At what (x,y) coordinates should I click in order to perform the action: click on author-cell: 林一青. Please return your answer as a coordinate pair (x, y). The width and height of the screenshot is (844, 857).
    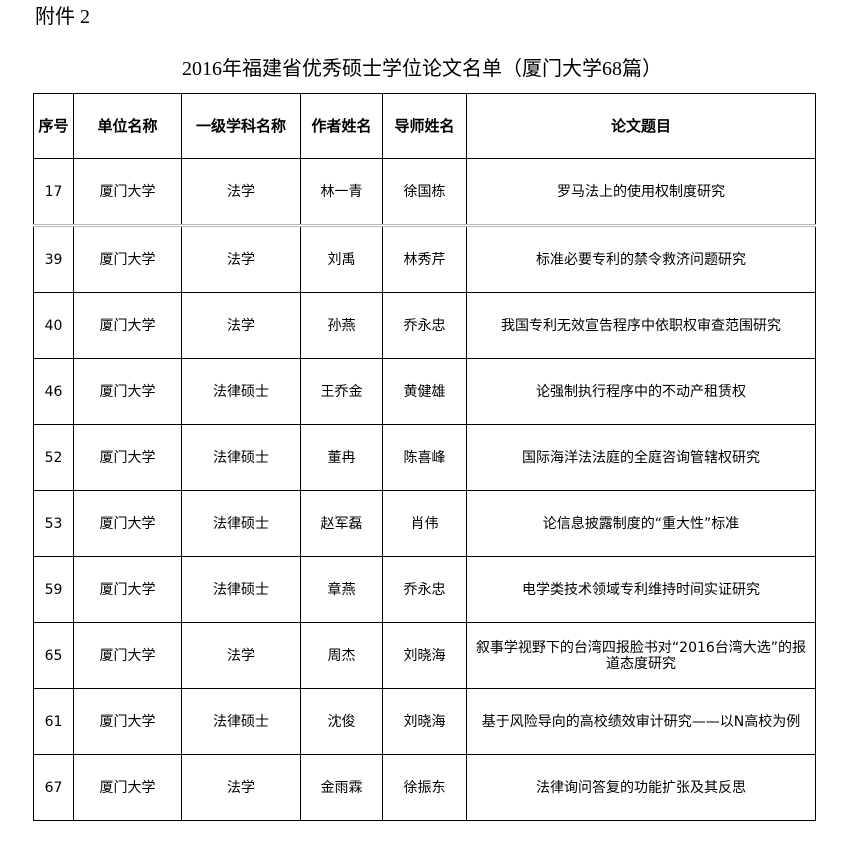
    Looking at the image, I should click on (341, 192).